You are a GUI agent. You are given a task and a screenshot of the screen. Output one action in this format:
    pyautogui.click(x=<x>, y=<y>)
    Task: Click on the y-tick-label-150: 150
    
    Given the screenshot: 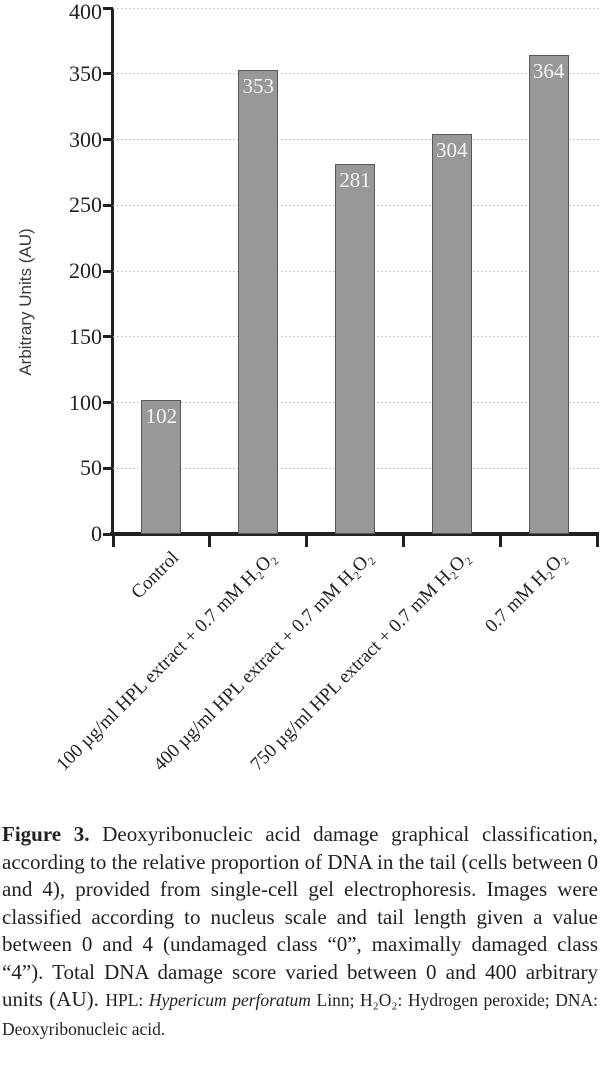 What is the action you would take?
    pyautogui.click(x=85, y=336)
    